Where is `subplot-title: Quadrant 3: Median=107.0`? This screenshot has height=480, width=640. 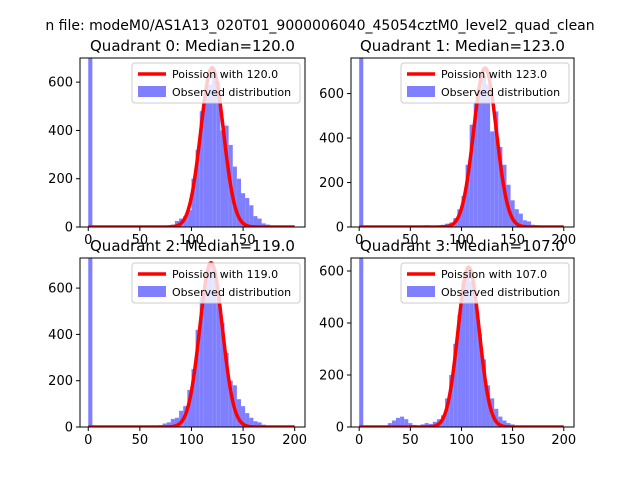 subplot-title: Quadrant 3: Median=107.0 is located at coordinates (462, 246).